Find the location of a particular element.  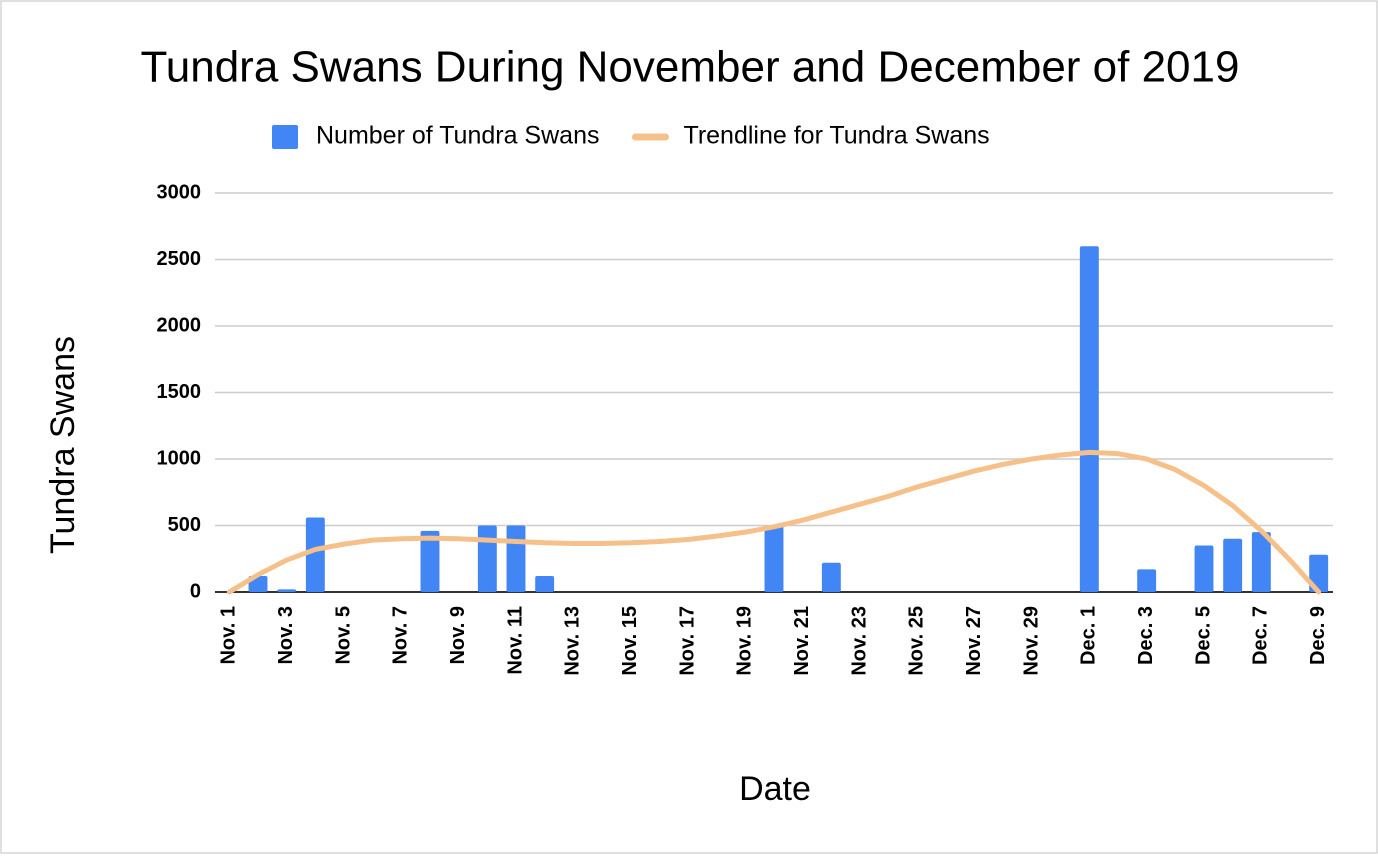

y-tick-label: 1000 is located at coordinates (179, 458).